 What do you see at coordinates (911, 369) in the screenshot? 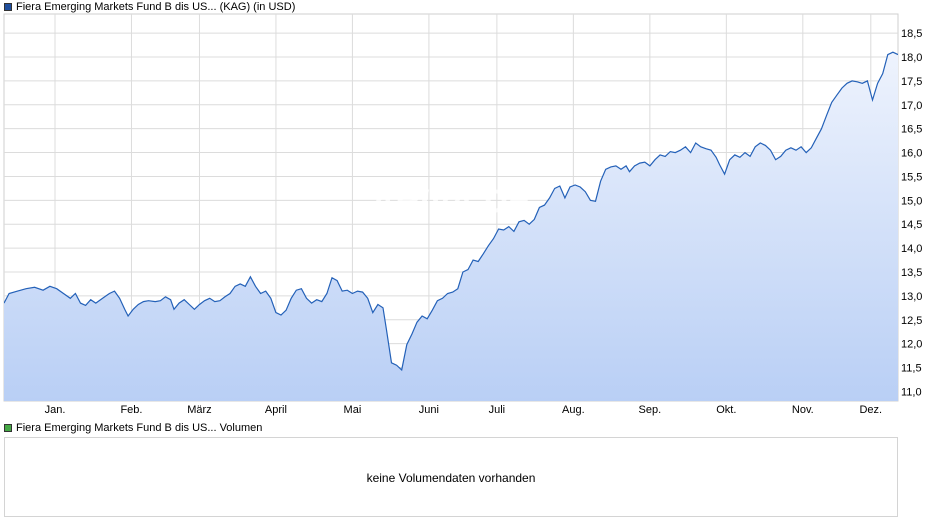
I see `y-tick-label: 11,5` at bounding box center [911, 369].